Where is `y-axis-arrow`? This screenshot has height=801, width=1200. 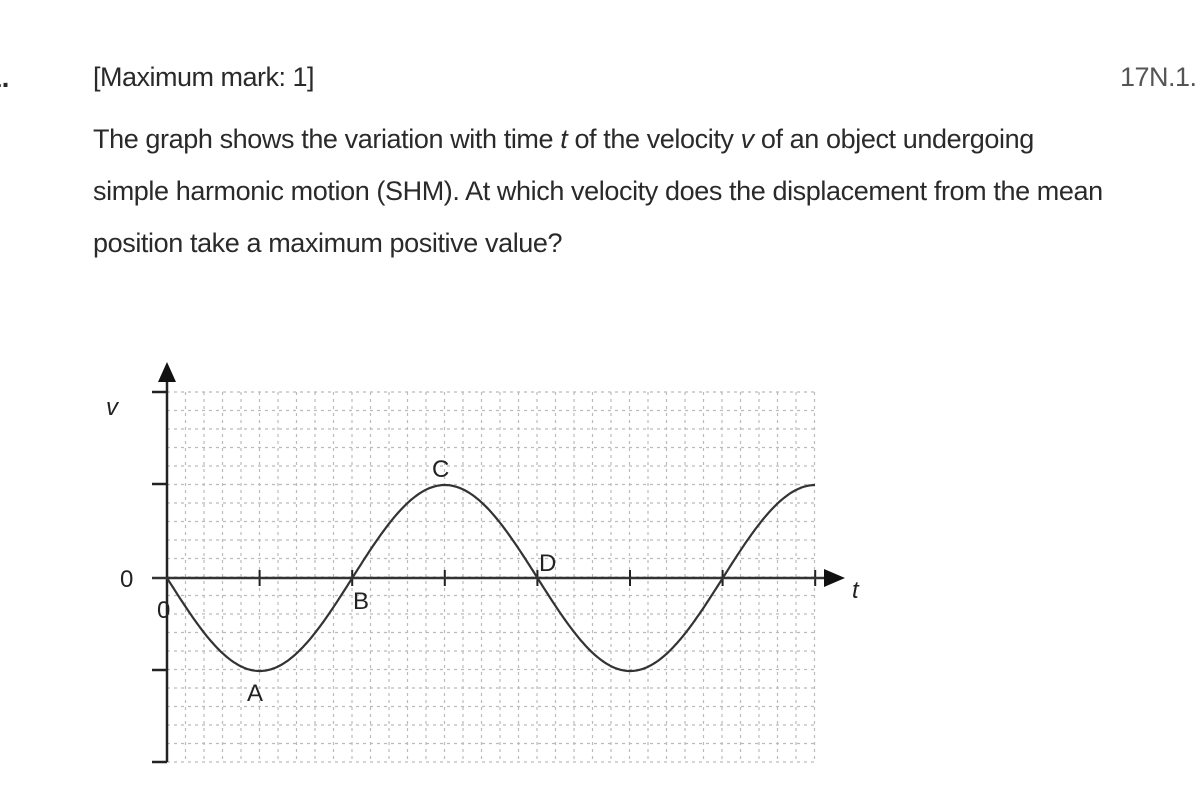
y-axis-arrow is located at coordinates (167, 372).